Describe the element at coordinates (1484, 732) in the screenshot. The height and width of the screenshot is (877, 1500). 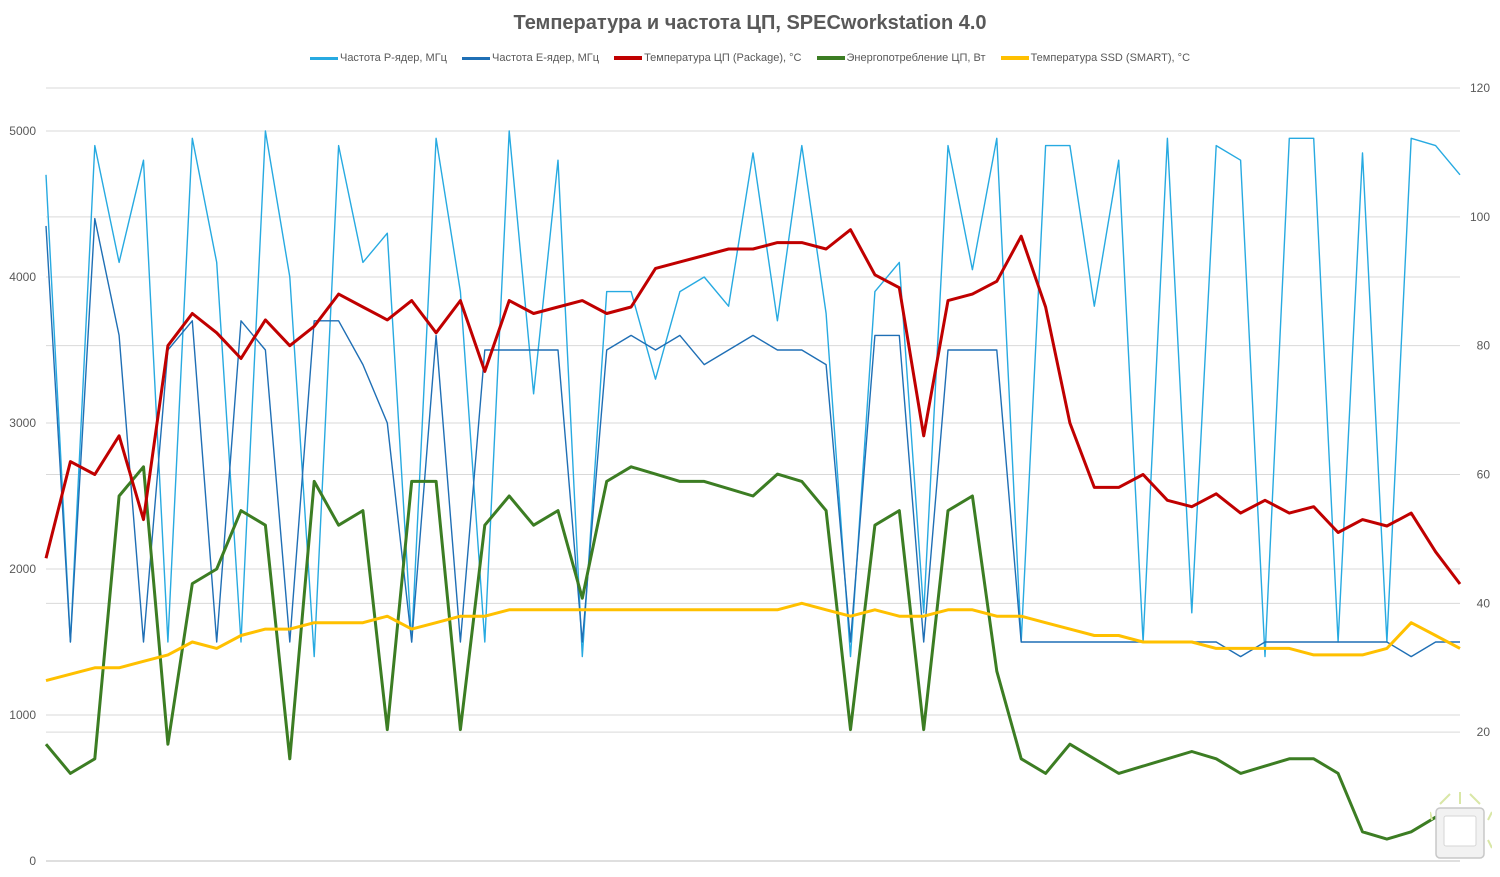
I see `y-right-tick-label: 20` at that location.